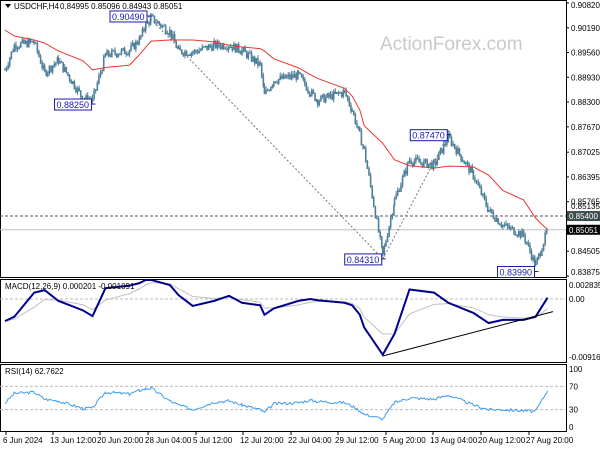 This screenshot has height=450, width=600. Describe the element at coordinates (428, 136) in the screenshot. I see `price-annotation-label: 0.87470` at that location.